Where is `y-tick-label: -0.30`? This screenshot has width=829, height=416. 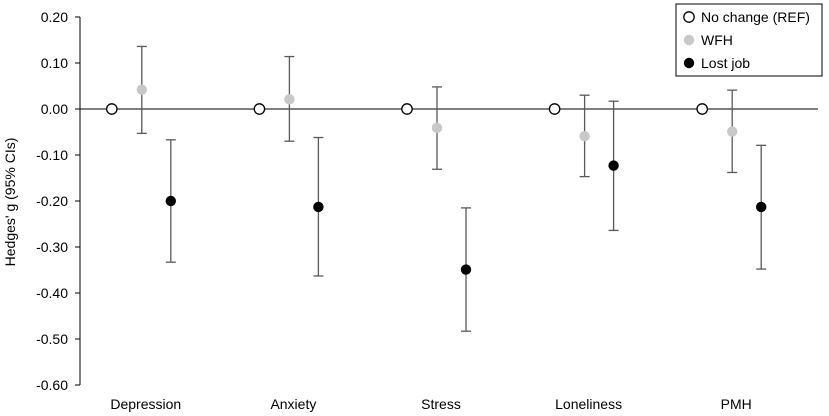
y-tick-label: -0.30 is located at coordinates (52, 247).